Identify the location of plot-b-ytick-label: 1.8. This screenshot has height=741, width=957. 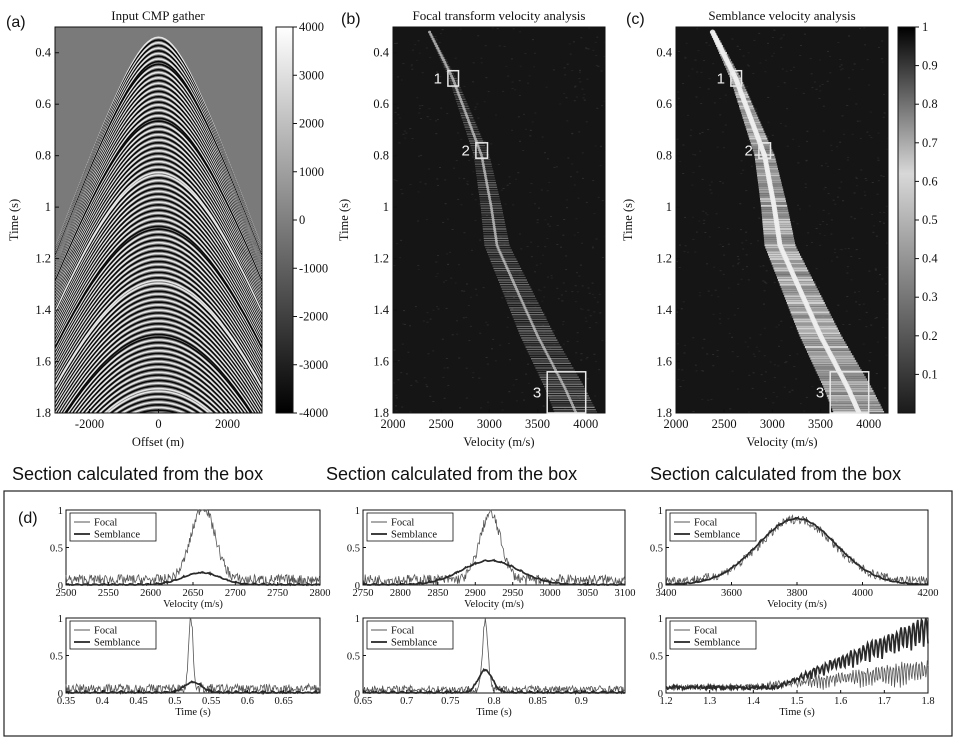
(381, 413).